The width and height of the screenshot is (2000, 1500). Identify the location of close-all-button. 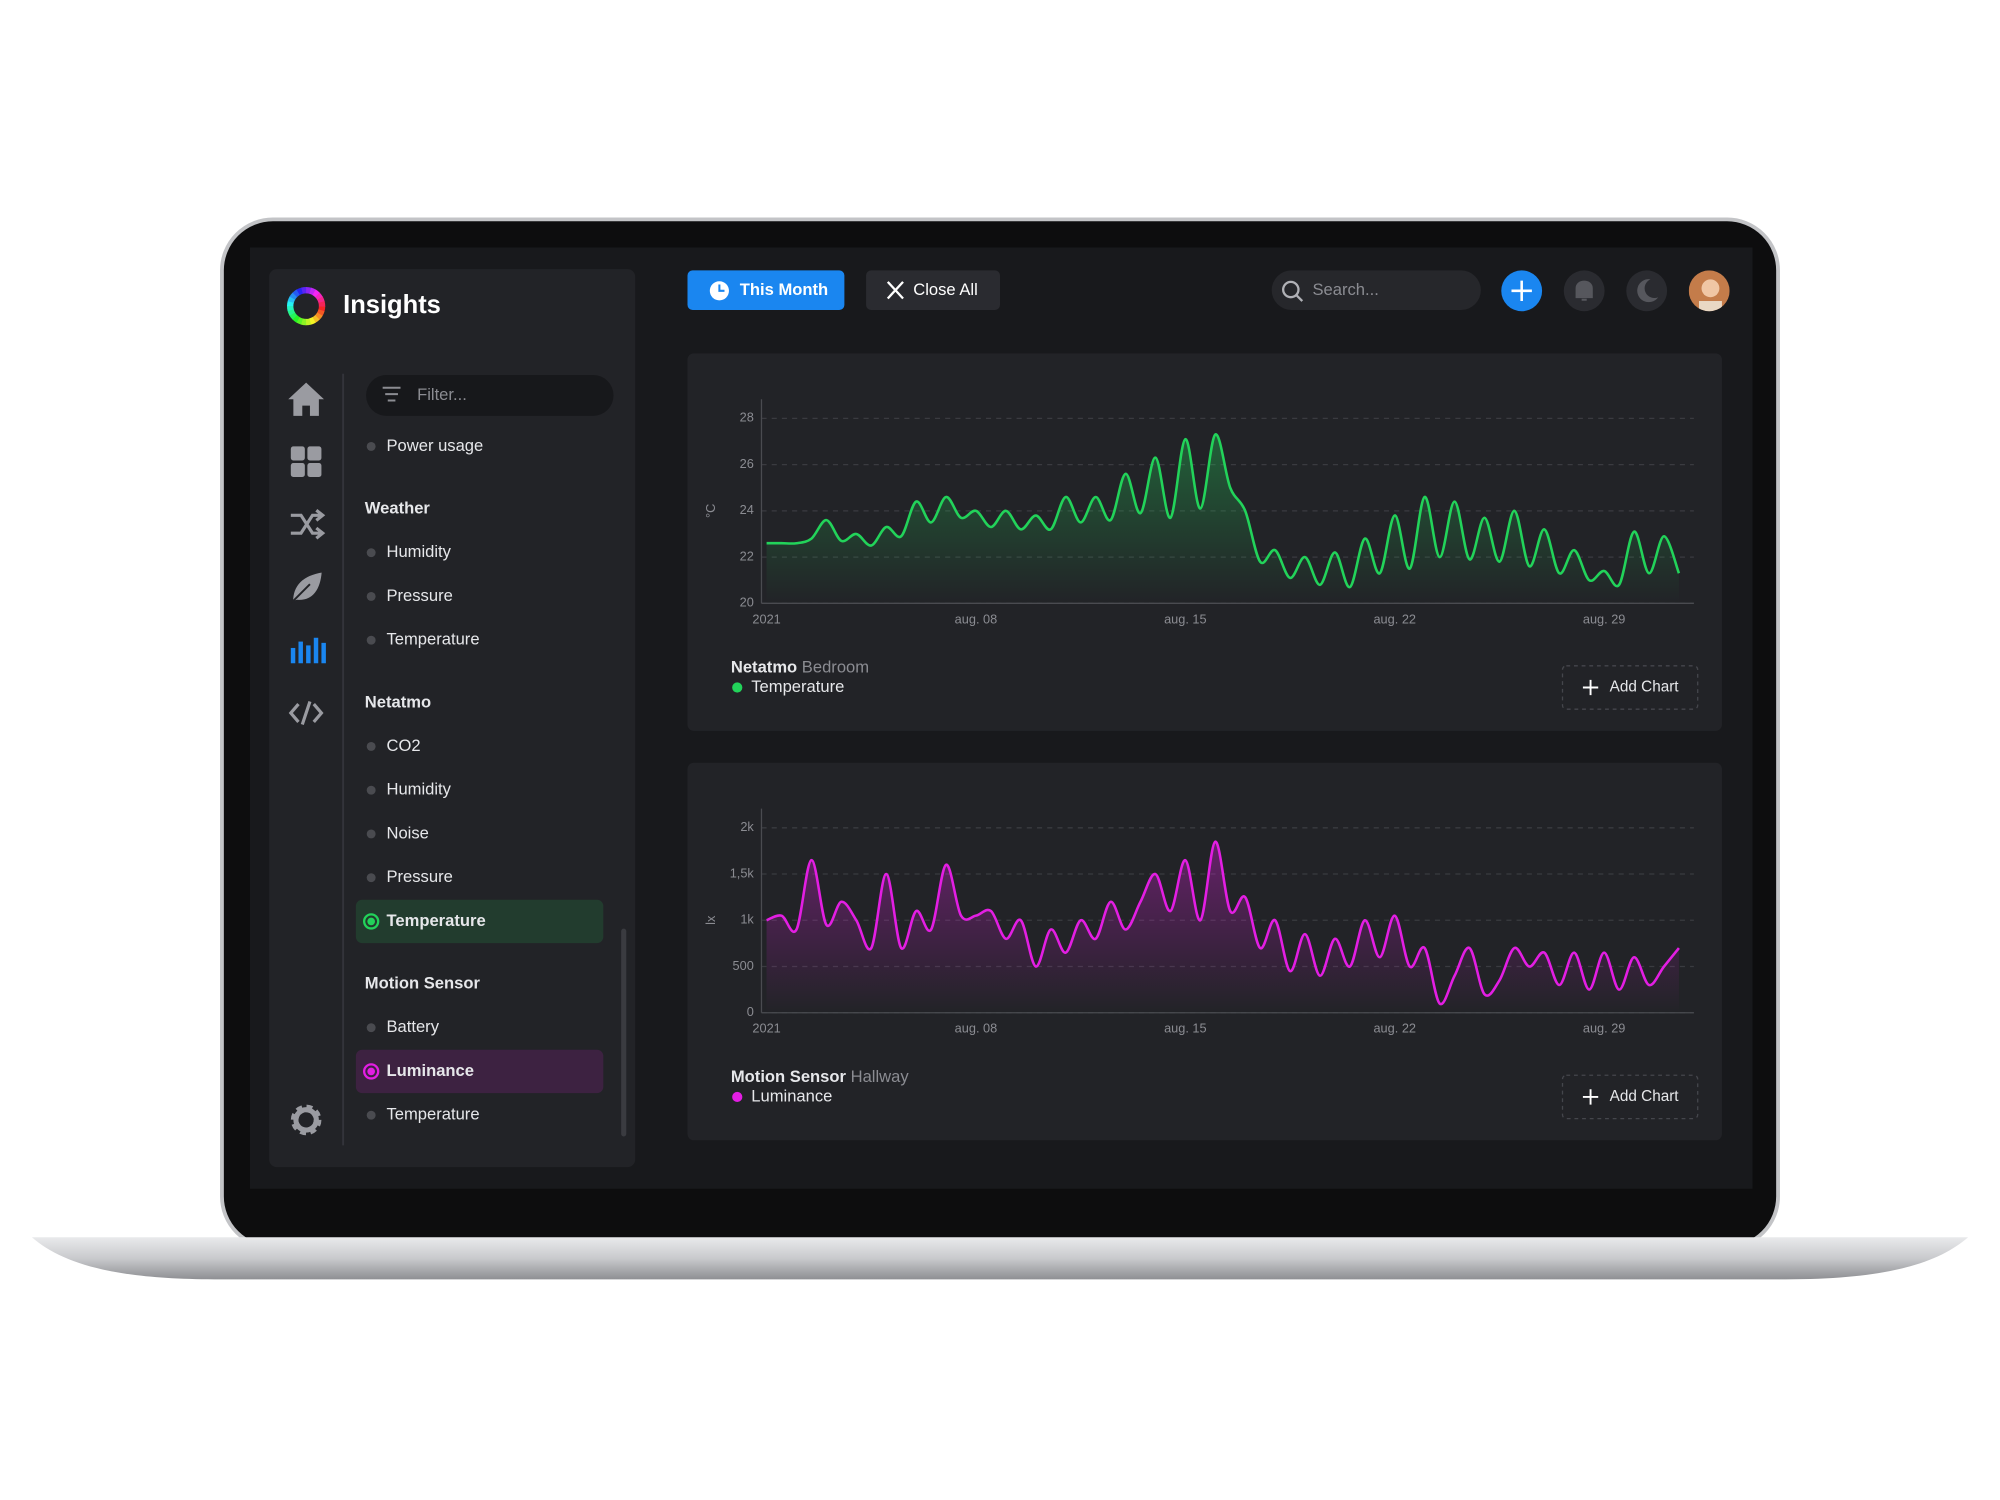
(933, 290).